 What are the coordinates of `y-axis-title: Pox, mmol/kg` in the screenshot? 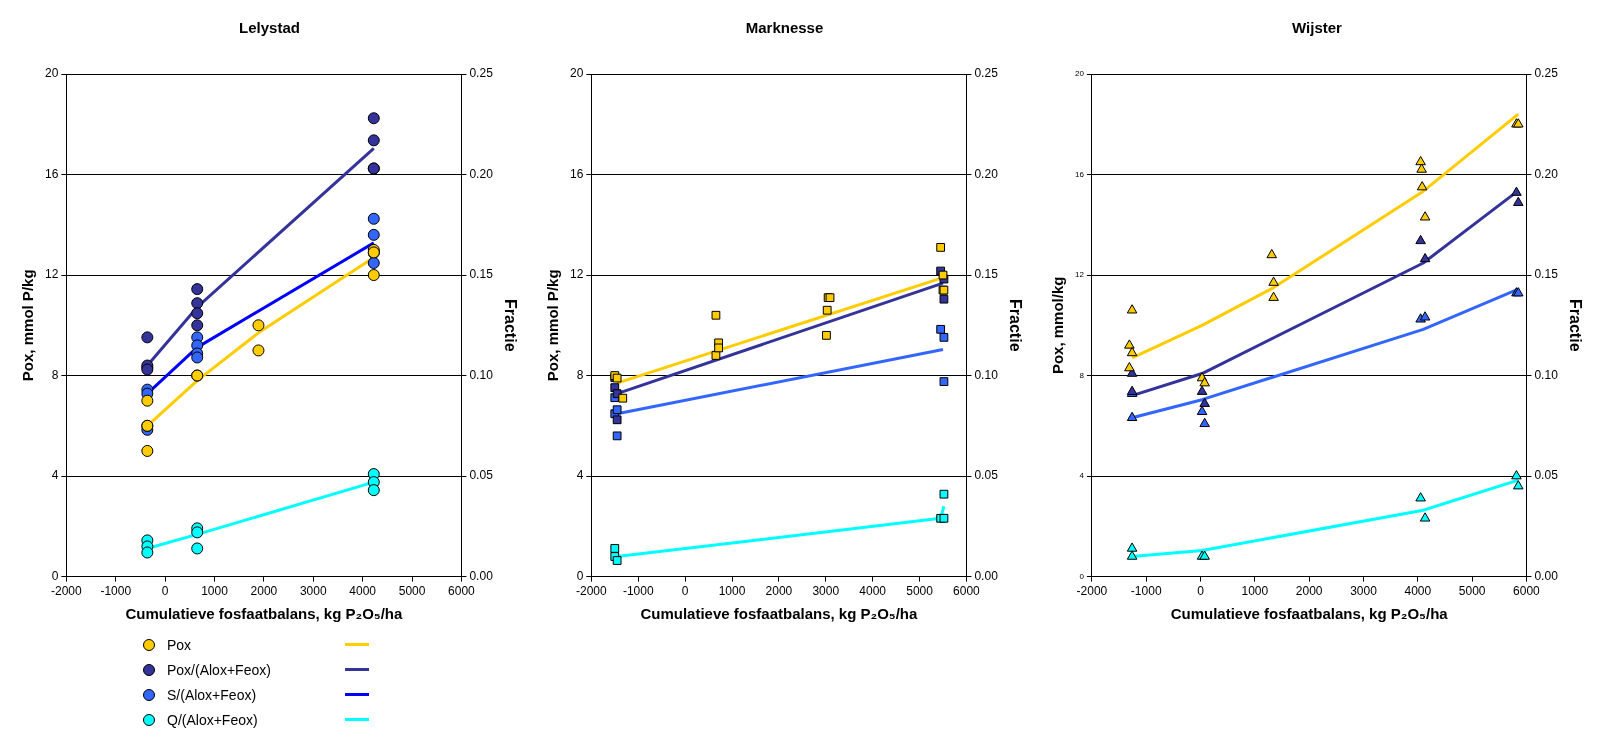 It's located at (1058, 325).